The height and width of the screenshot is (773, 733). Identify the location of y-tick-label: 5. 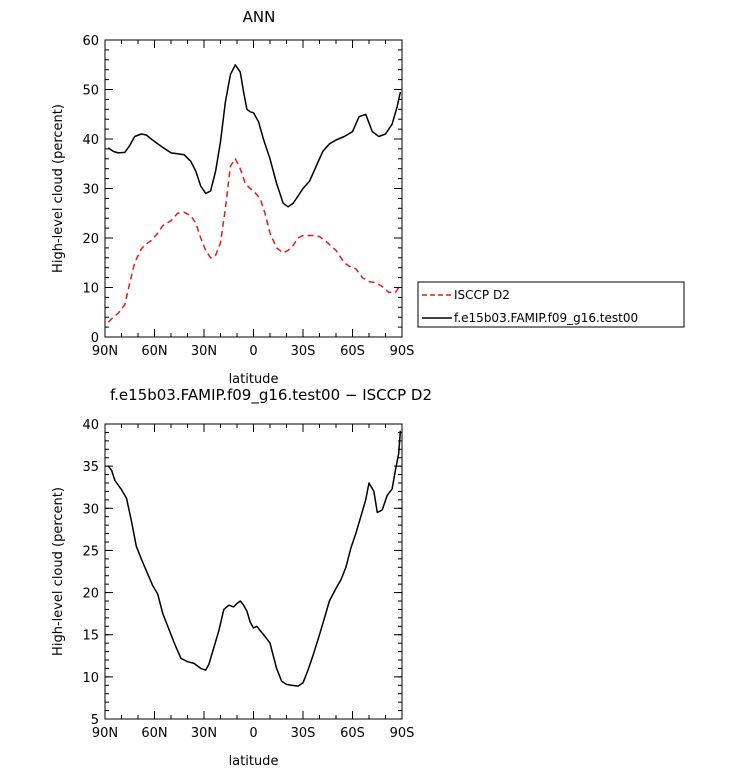
(95, 720).